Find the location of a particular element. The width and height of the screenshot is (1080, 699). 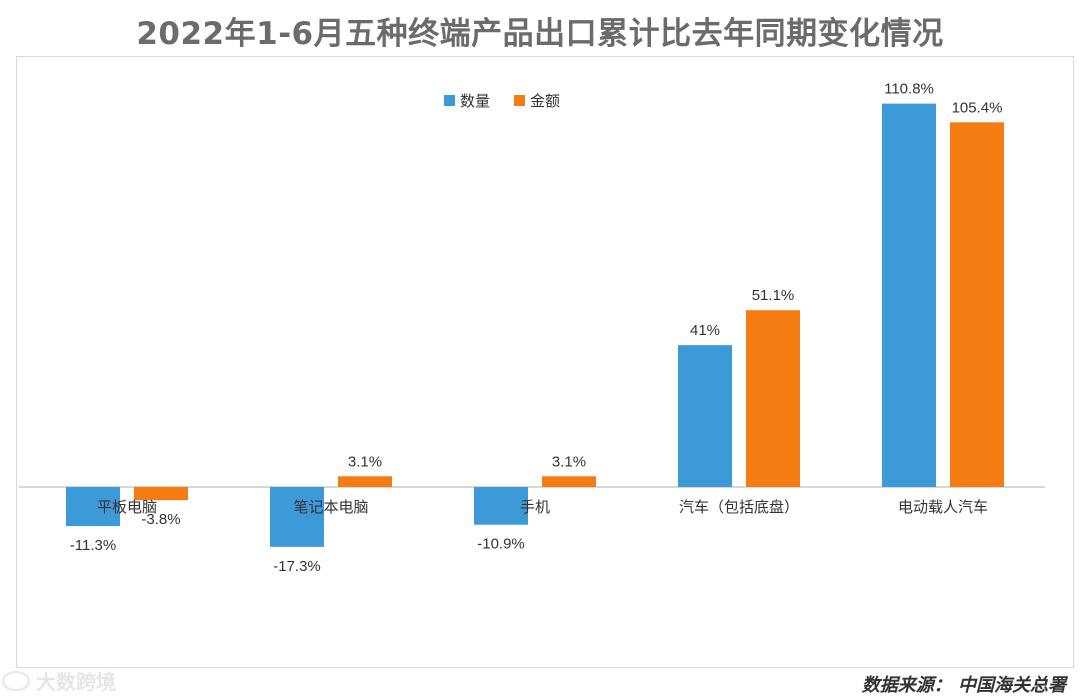

data-label-quantity-4: 110.8% is located at coordinates (909, 89).